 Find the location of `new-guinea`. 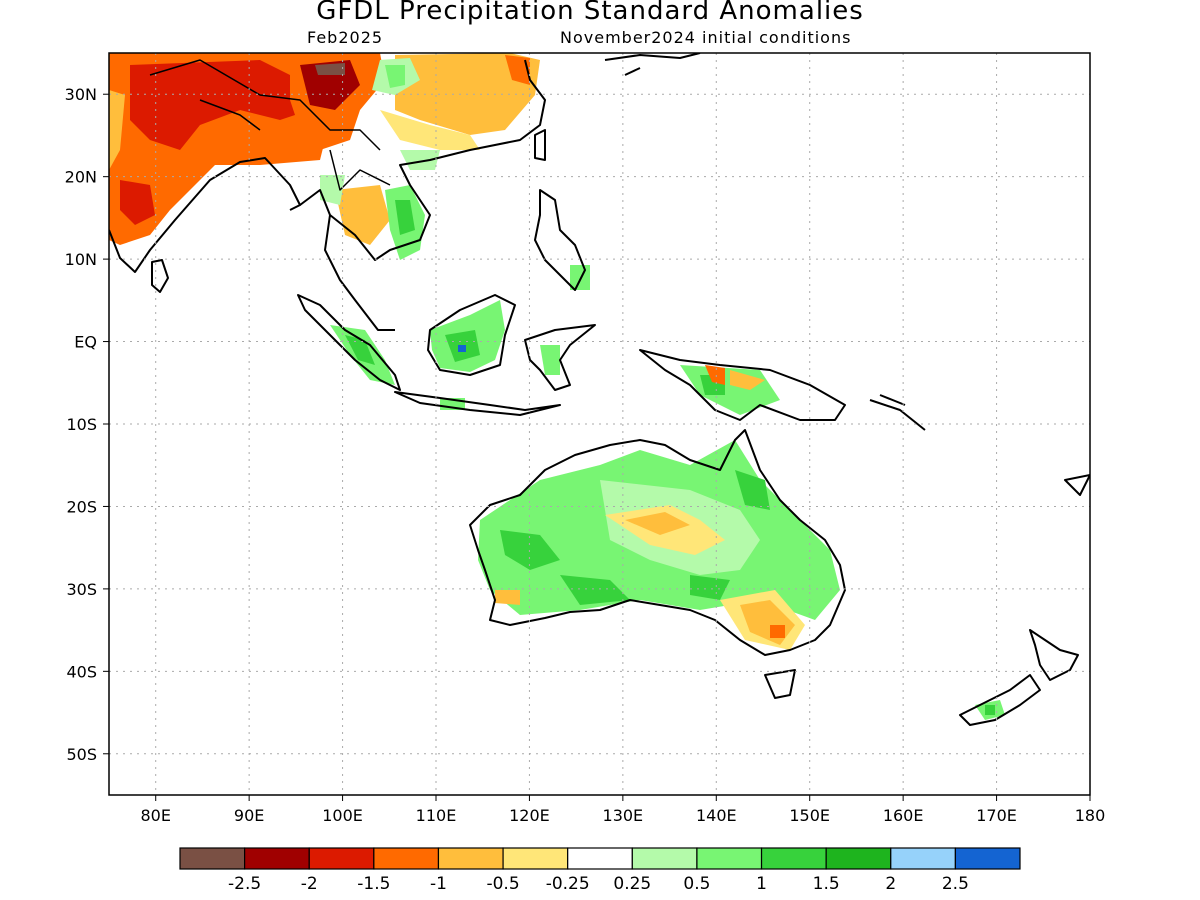

new-guinea is located at coordinates (742, 385).